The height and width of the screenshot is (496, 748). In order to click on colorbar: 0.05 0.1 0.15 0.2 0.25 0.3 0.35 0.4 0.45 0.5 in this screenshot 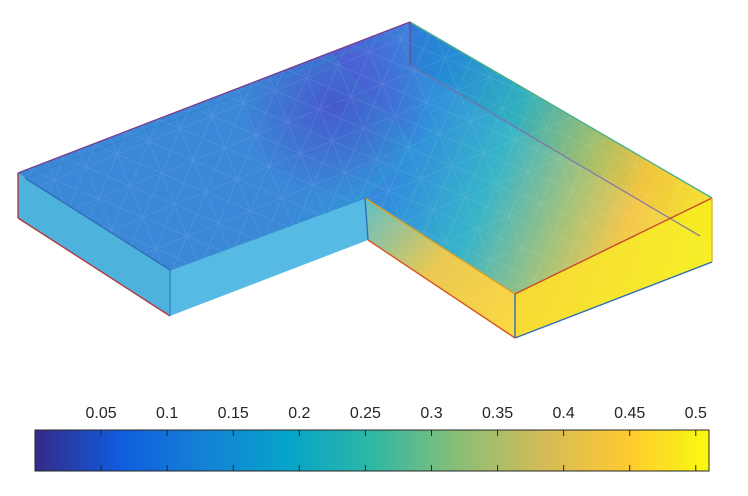, I will do `click(372, 438)`.